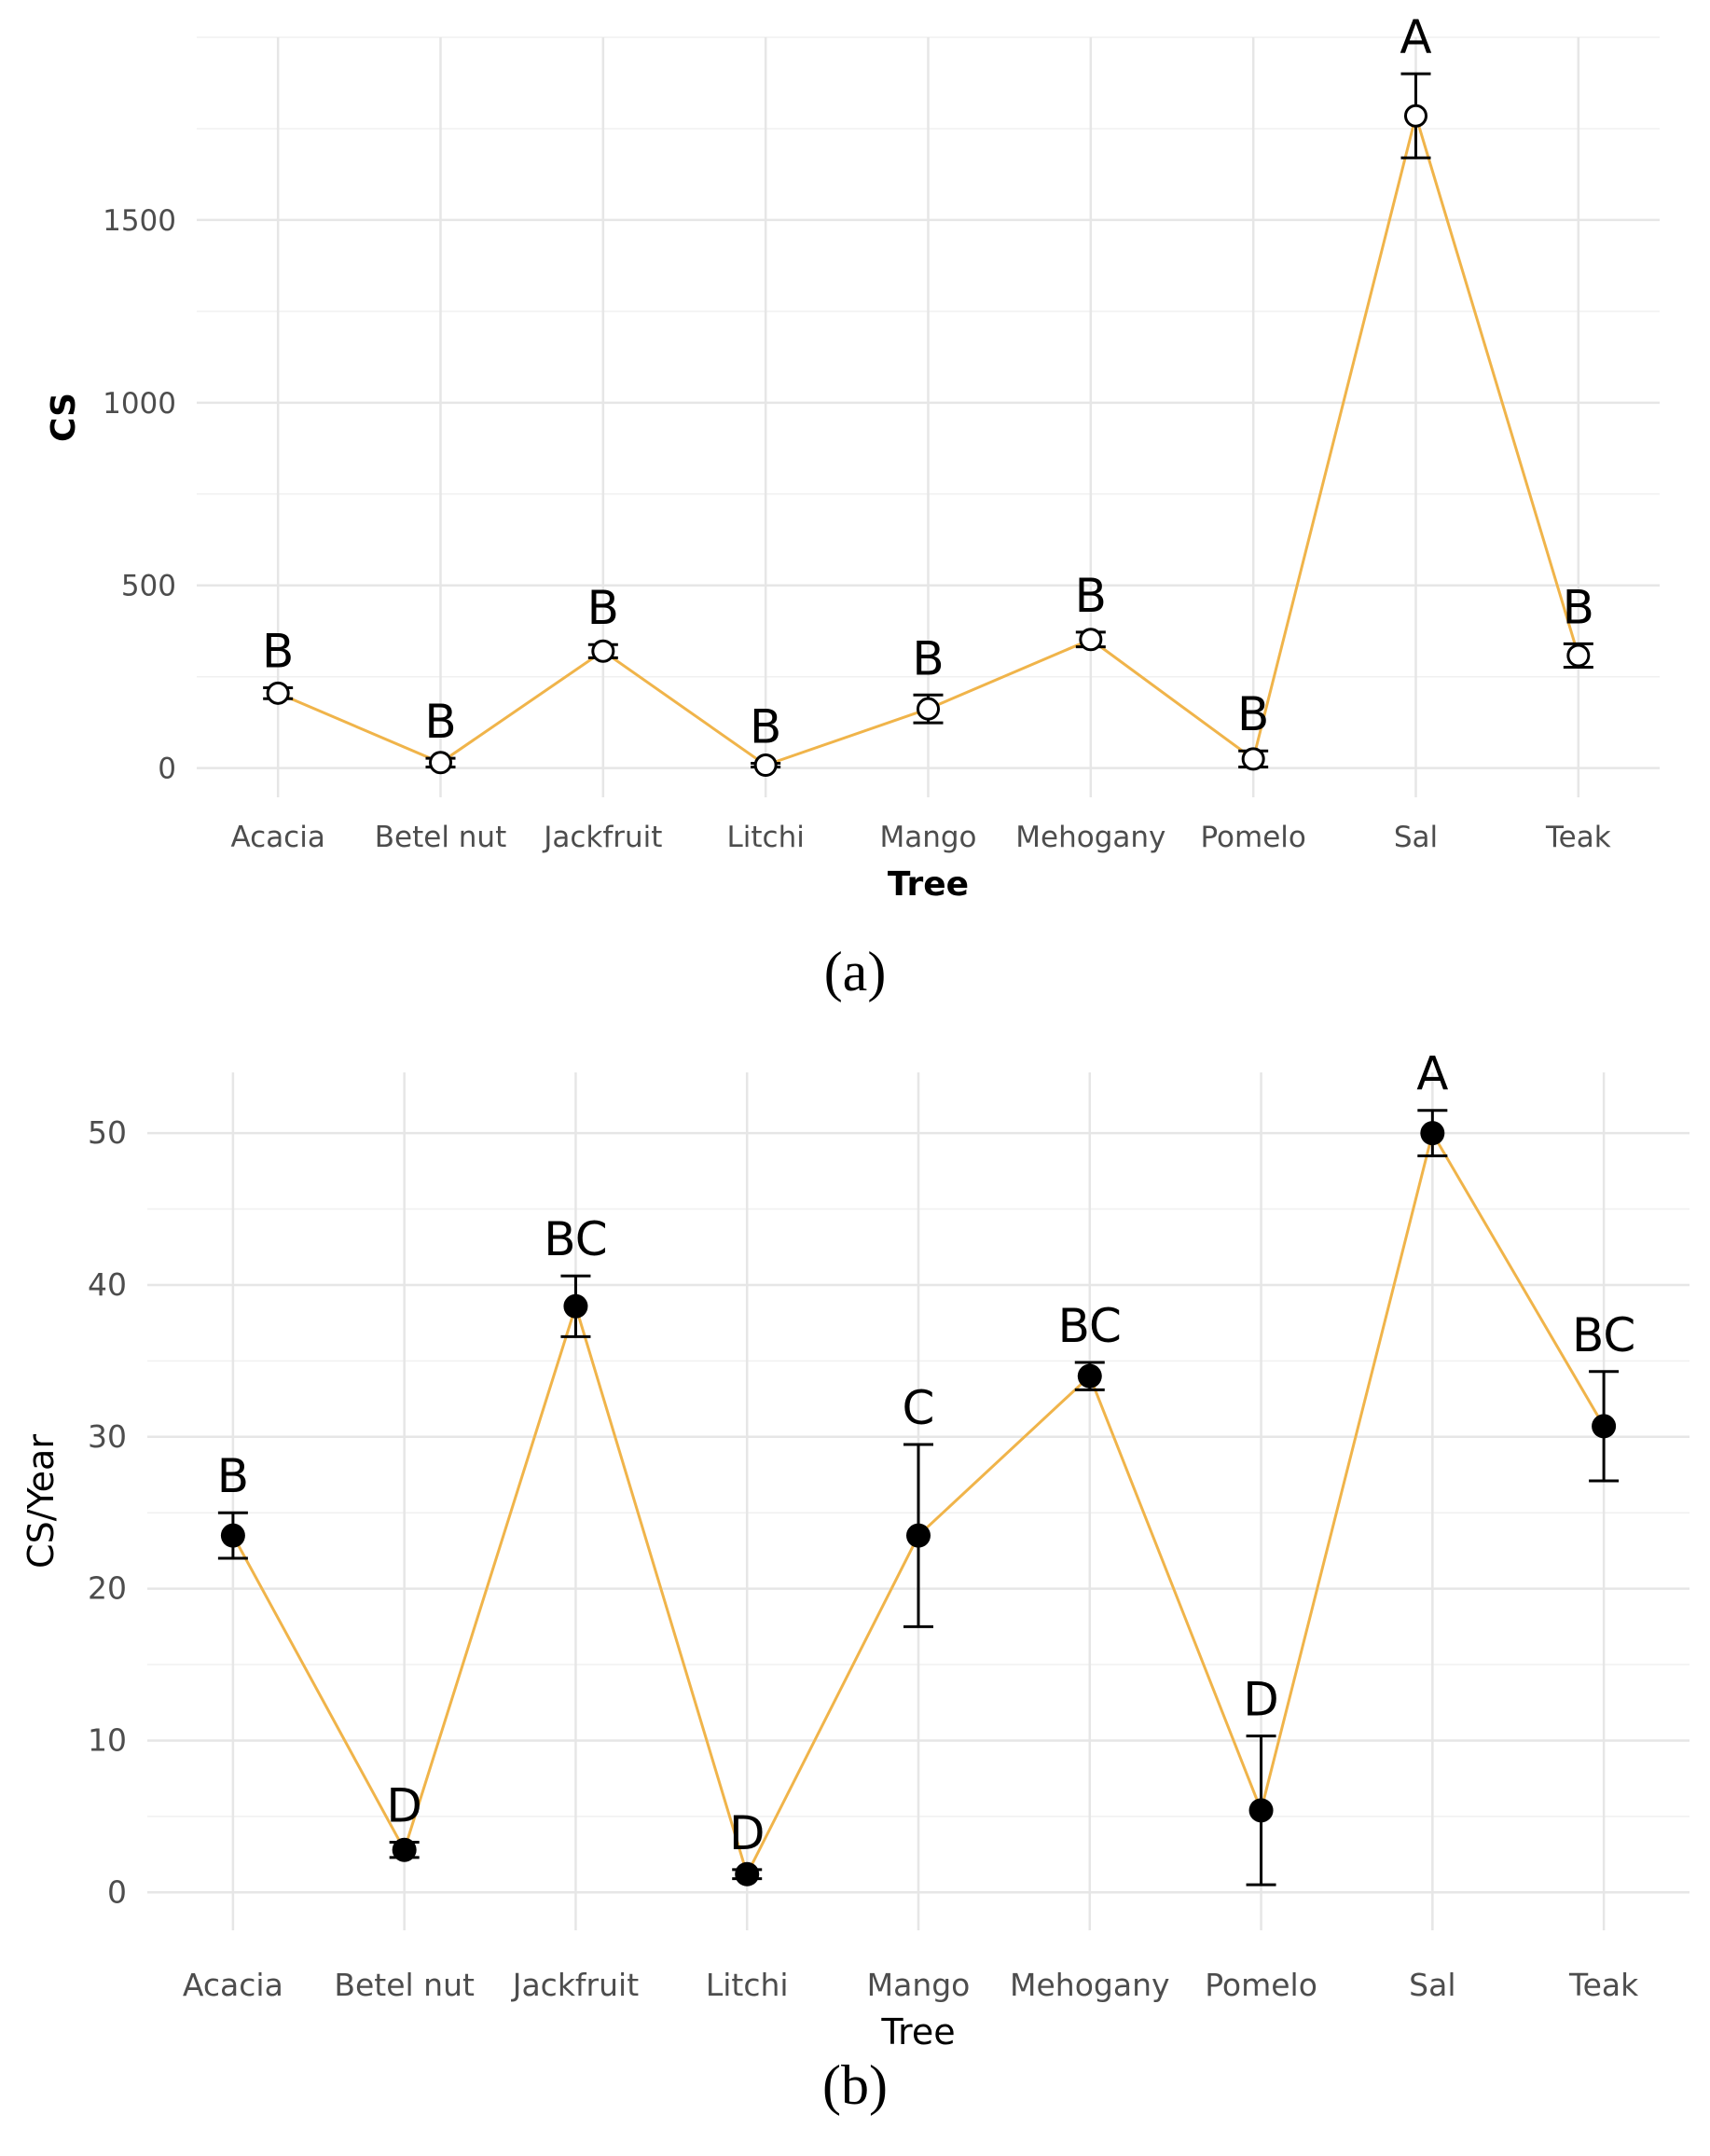 The height and width of the screenshot is (2156, 1710). What do you see at coordinates (107, 1739) in the screenshot?
I see `y-tick-label: 10` at bounding box center [107, 1739].